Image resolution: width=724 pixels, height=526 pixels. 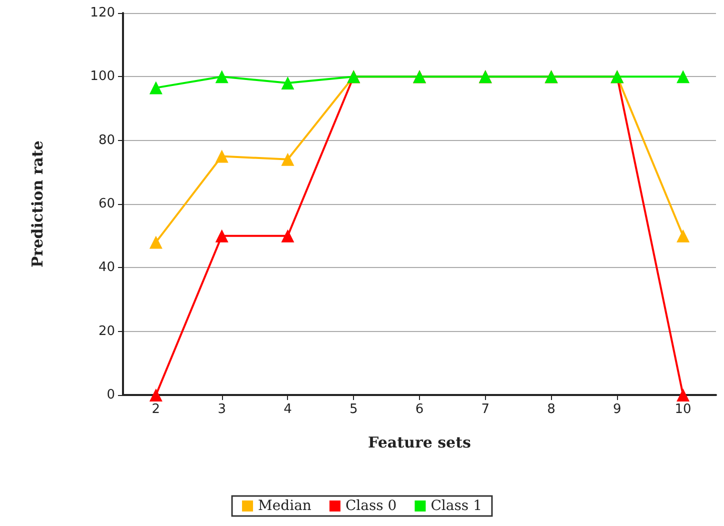 What do you see at coordinates (456, 506) in the screenshot?
I see `legend-label: Class 1` at bounding box center [456, 506].